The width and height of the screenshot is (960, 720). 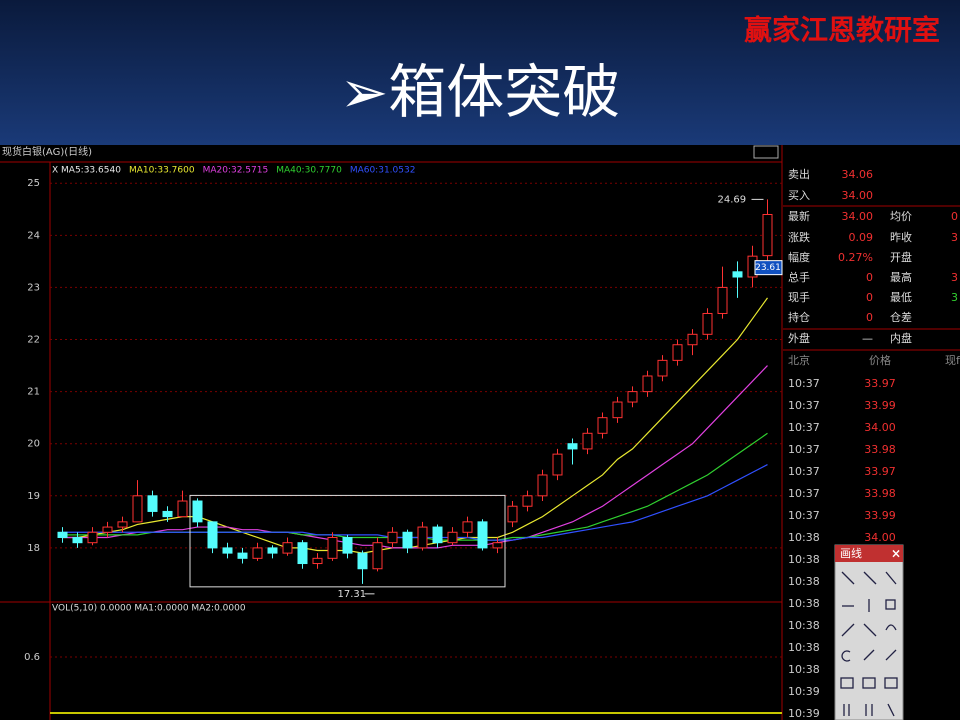 What do you see at coordinates (33, 287) in the screenshot?
I see `y-tick-label: 23` at bounding box center [33, 287].